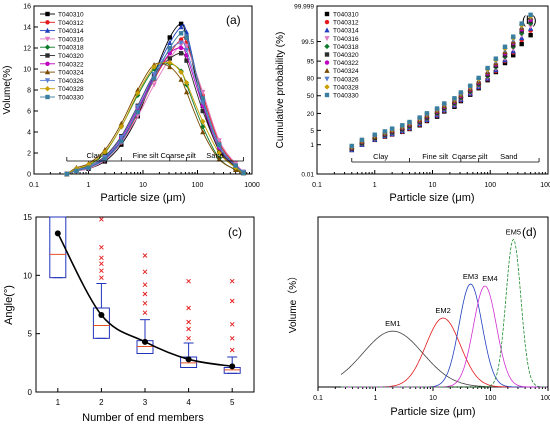 This screenshot has width=550, height=427. What do you see at coordinates (71, 98) in the screenshot?
I see `panel-a-legend-label: T040330` at bounding box center [71, 98].